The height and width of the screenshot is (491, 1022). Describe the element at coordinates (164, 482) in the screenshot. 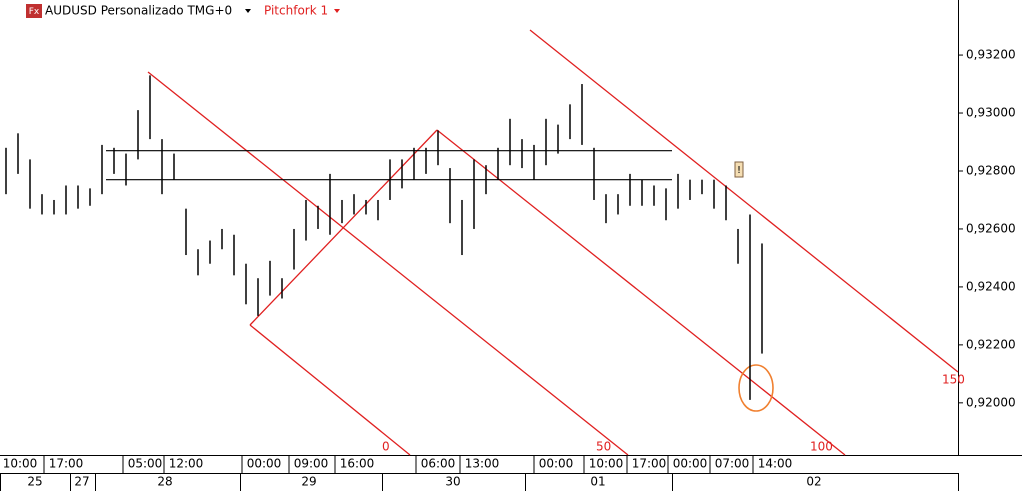

I see `date-label: 28` at that location.